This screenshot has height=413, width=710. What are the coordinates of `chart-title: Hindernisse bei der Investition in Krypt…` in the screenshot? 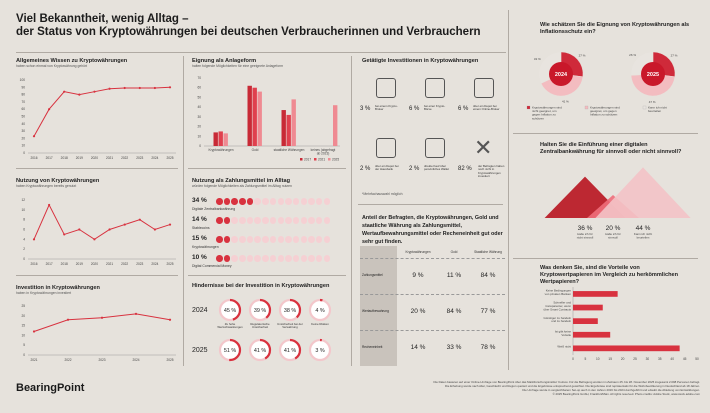 It's located at (261, 286).